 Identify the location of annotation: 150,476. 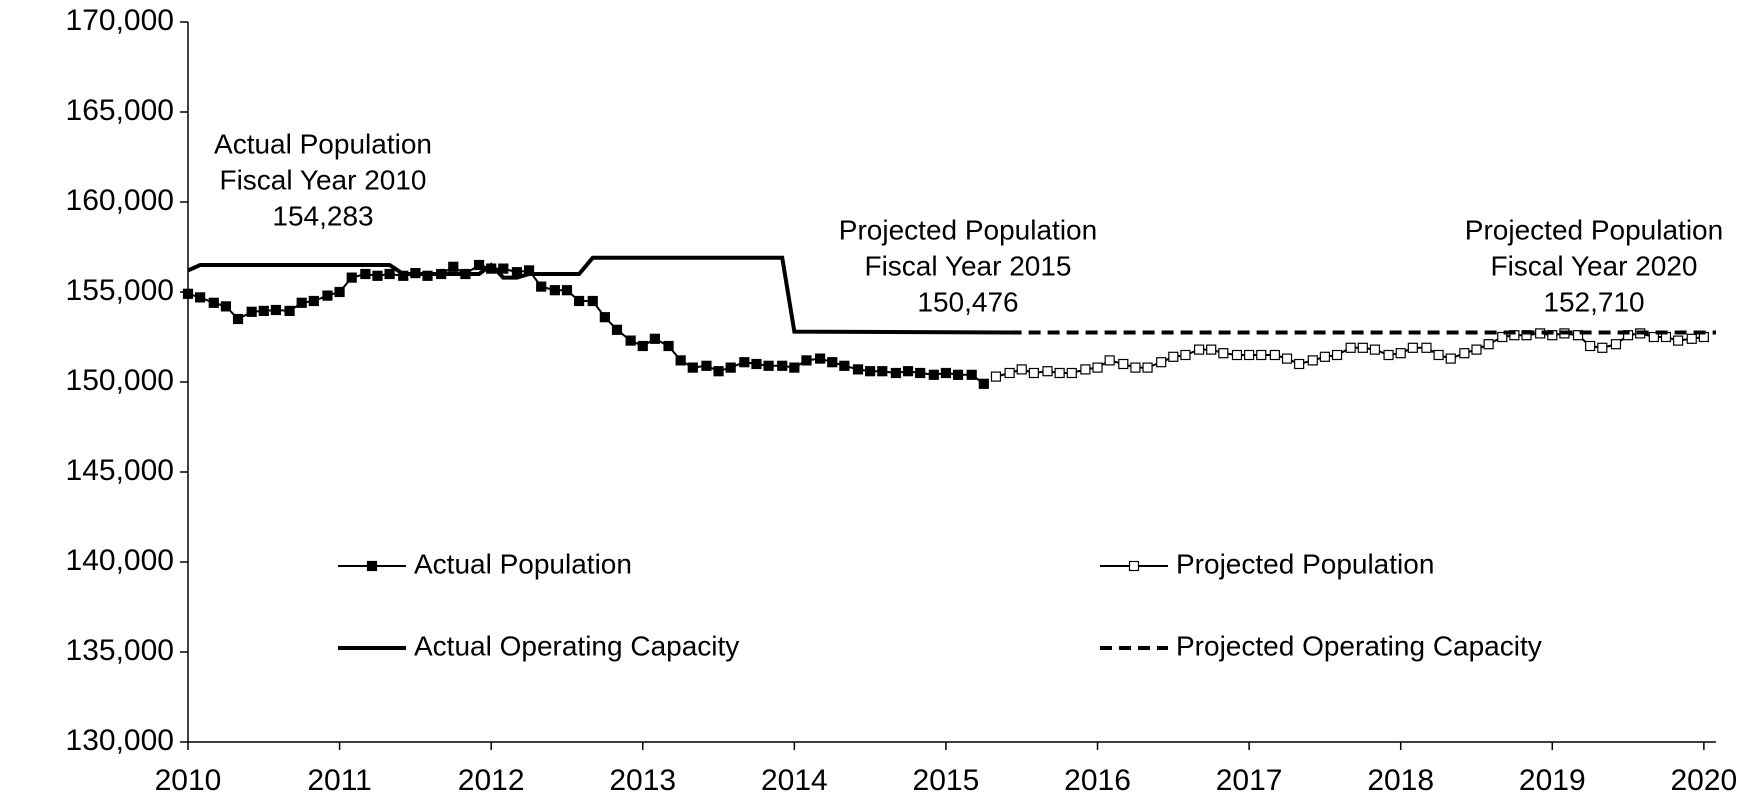
(967, 301).